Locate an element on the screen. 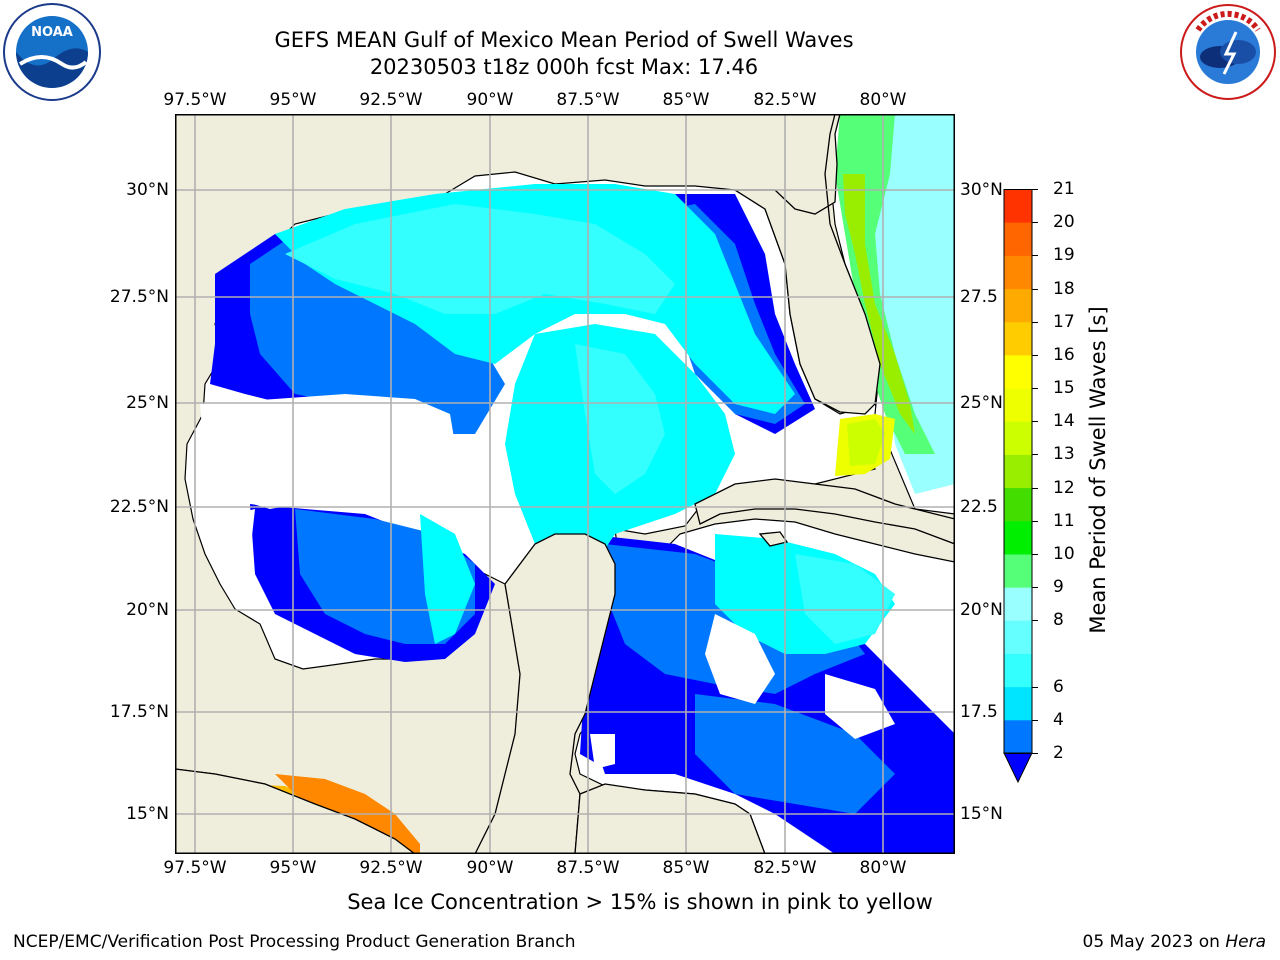 Image resolution: width=1280 pixels, height=960 pixels. colorbar-tick-label: 6 is located at coordinates (1058, 686).